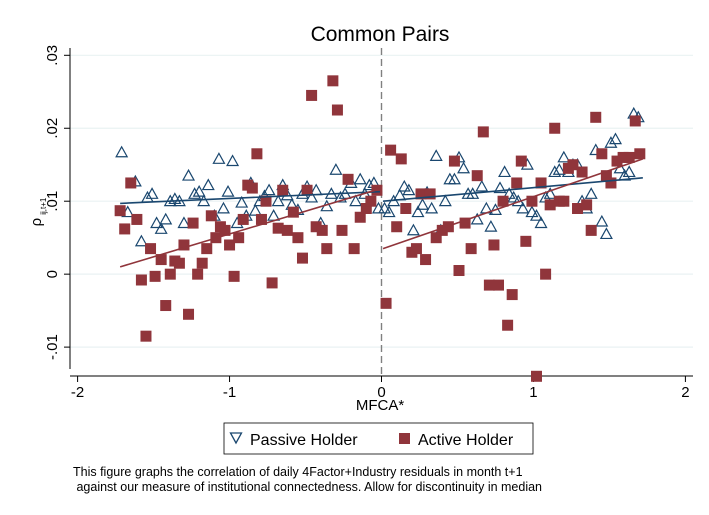 Image resolution: width=709 pixels, height=515 pixels. What do you see at coordinates (685, 392) in the screenshot?
I see `x-tick-label: 2` at bounding box center [685, 392].